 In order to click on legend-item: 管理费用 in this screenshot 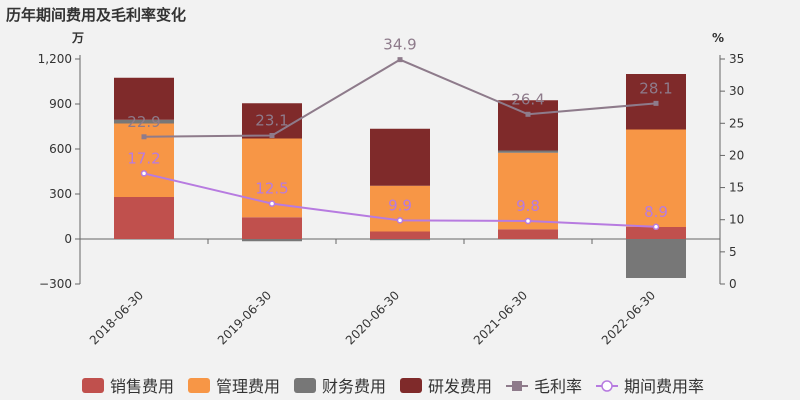, I will do `click(234, 386)`.